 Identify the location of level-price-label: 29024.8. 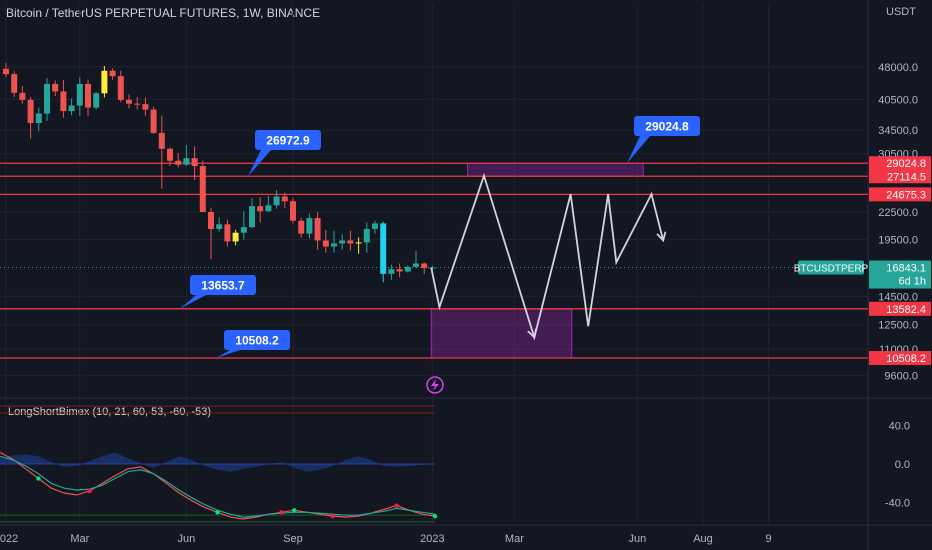
(906, 164).